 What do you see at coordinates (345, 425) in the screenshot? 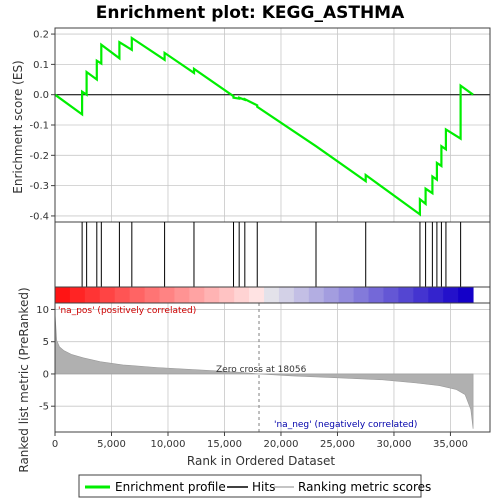
I see `negative-correlation-label: 'na_neg' (negatively correlated)` at bounding box center [345, 425].